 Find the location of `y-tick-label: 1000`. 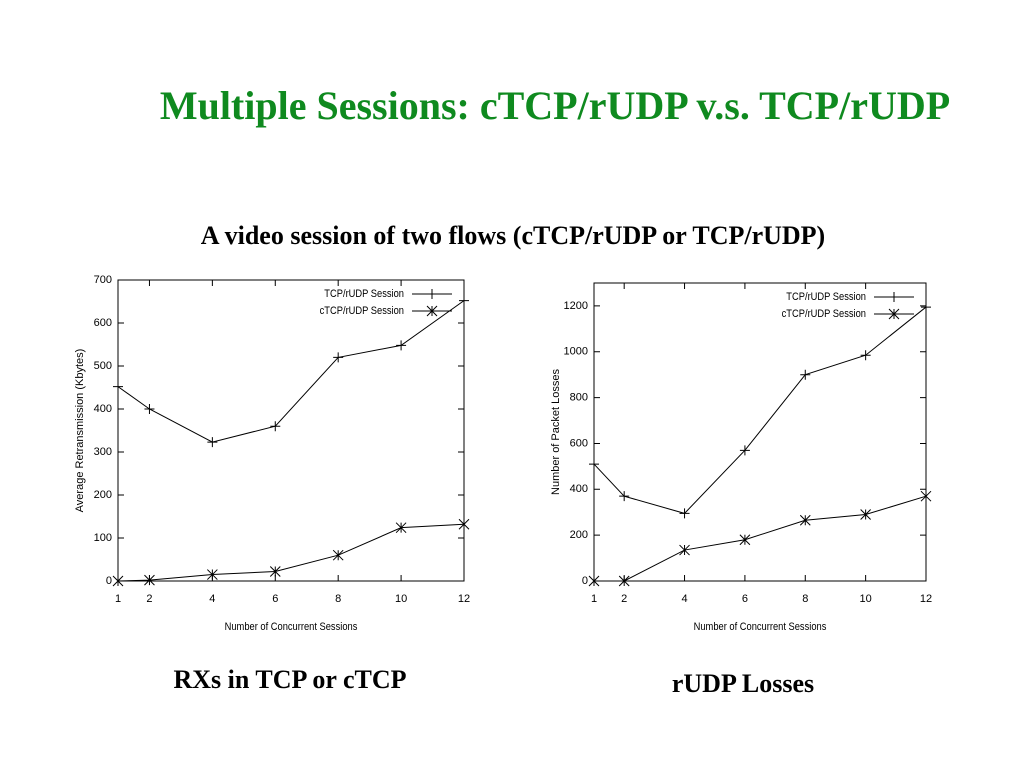

y-tick-label: 1000 is located at coordinates (576, 352).